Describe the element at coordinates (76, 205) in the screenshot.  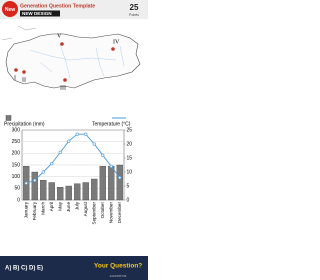
I see `x-tick-label: July` at that location.